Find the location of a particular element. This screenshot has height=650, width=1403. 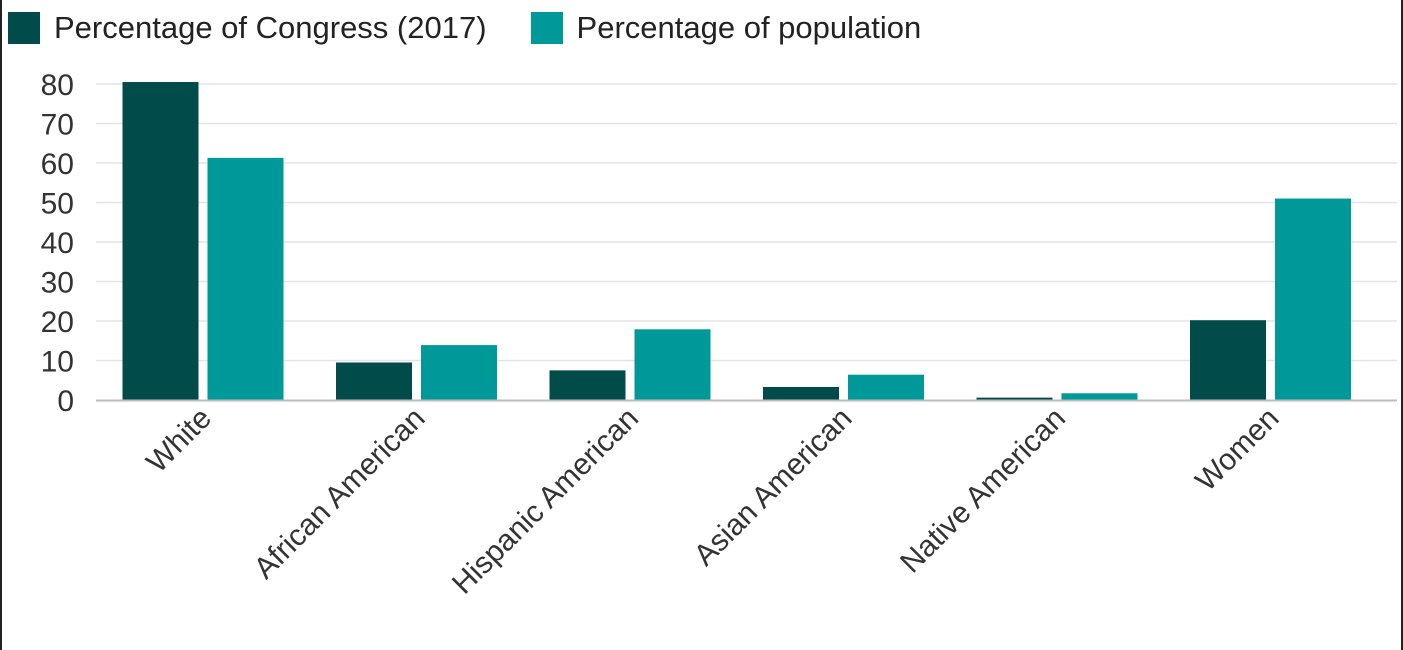

y-tick-label: 30 is located at coordinates (57, 283).